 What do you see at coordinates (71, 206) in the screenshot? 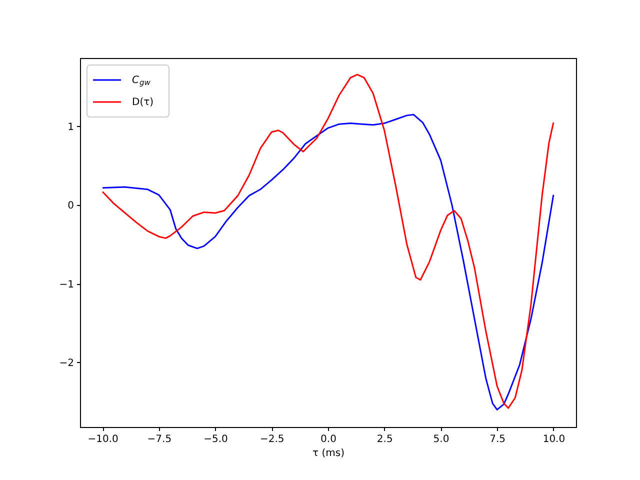
I see `y-tick-label: 0` at bounding box center [71, 206].